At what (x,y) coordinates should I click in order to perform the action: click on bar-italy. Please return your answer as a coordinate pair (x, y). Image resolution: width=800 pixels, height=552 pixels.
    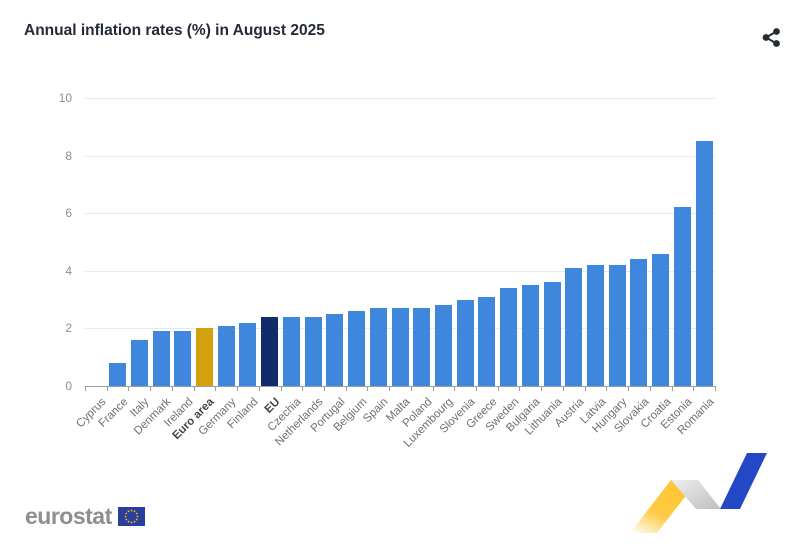
    Looking at the image, I should click on (139, 362).